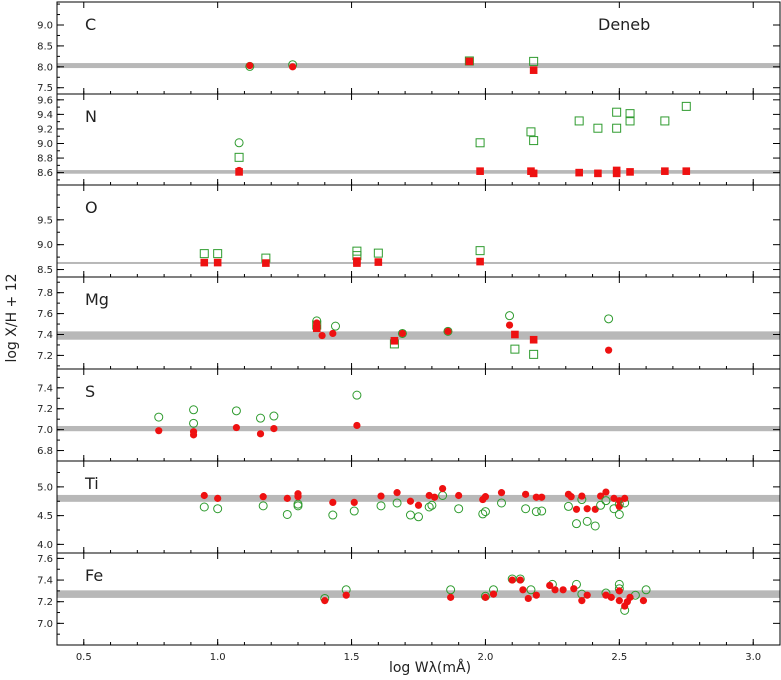 The height and width of the screenshot is (680, 781). Describe the element at coordinates (90, 391) in the screenshot. I see `element-label: S` at that location.